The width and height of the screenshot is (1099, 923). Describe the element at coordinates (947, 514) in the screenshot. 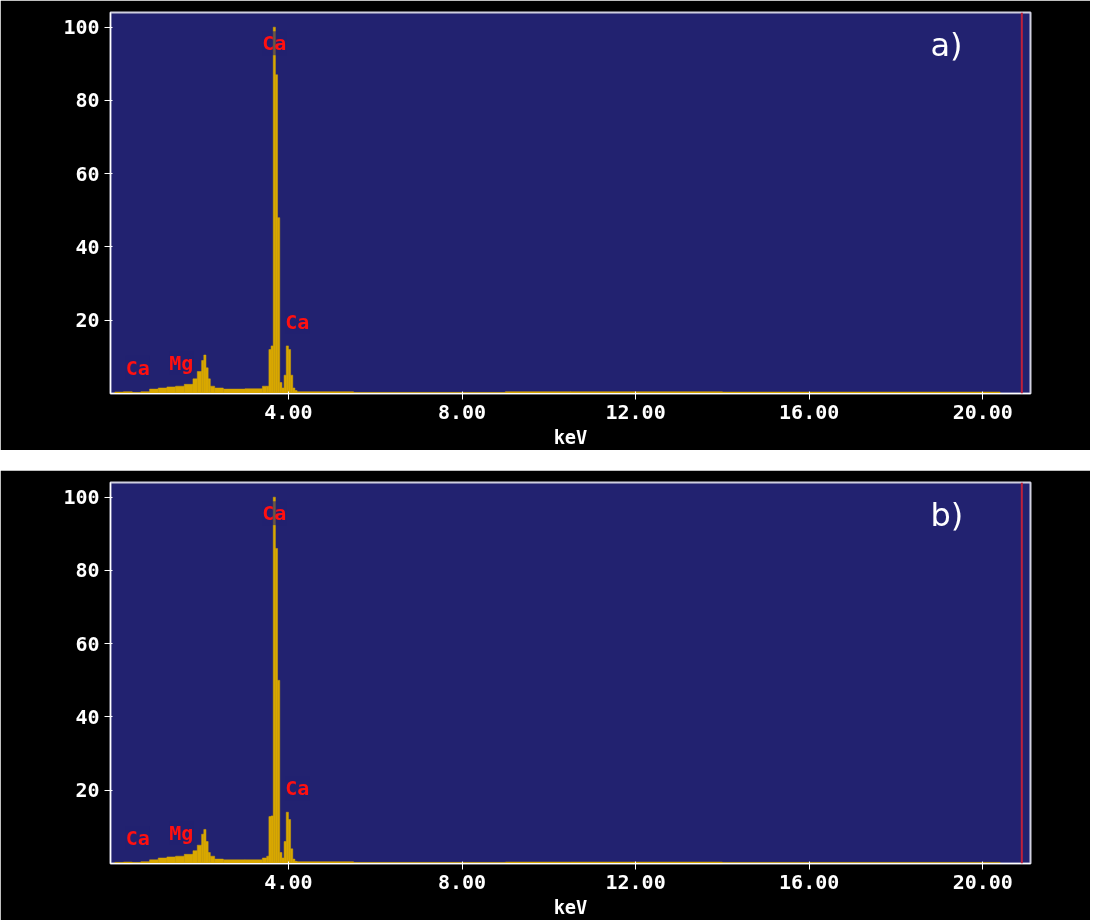

I see `chart-title: b)` at that location.